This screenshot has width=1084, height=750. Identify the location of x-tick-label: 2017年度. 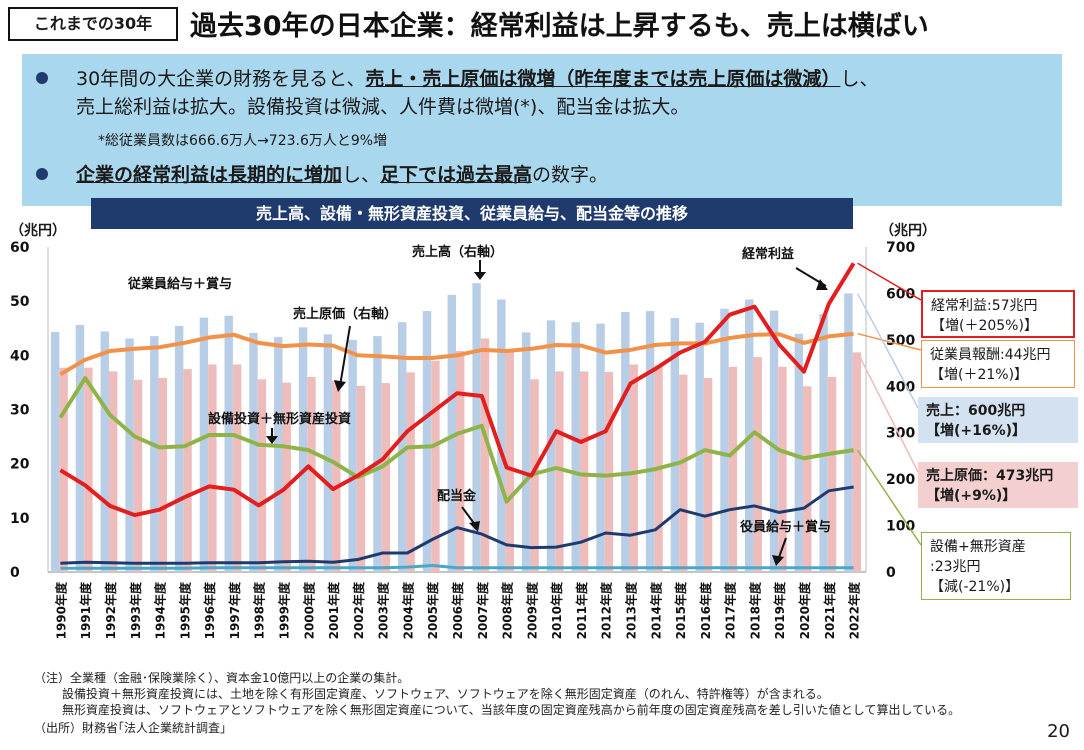
(730, 610).